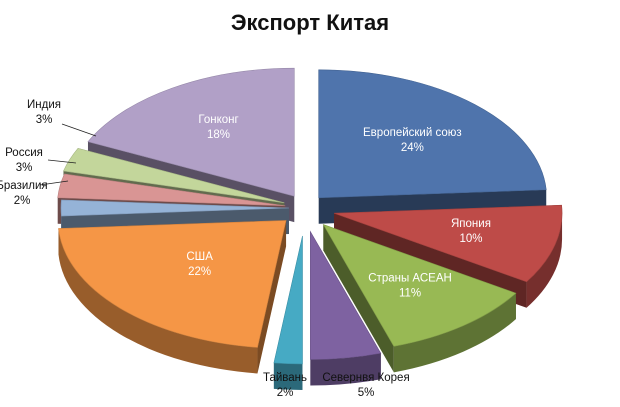  Describe the element at coordinates (218, 120) in the screenshot. I see `slice-name-label: Гонконг` at that location.